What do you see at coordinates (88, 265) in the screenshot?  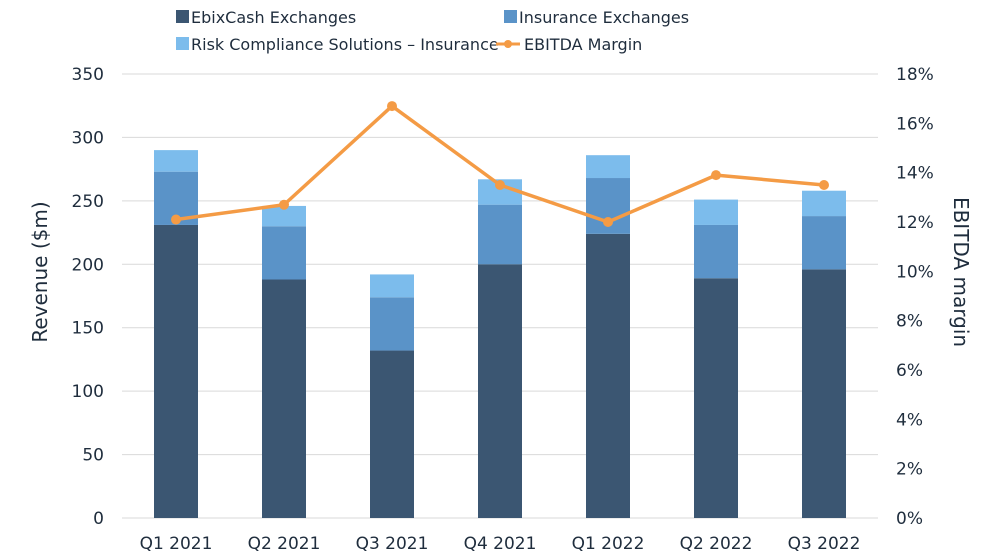 I see `y-tick-label: 200` at bounding box center [88, 265].